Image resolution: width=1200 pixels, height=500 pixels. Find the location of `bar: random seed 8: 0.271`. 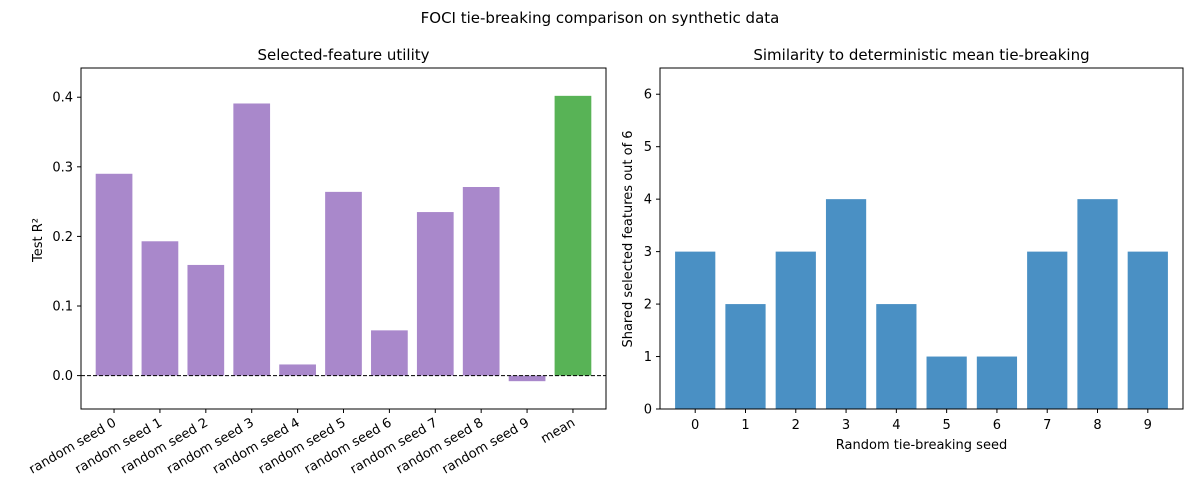

bar: random seed 8: 0.271 is located at coordinates (481, 281).